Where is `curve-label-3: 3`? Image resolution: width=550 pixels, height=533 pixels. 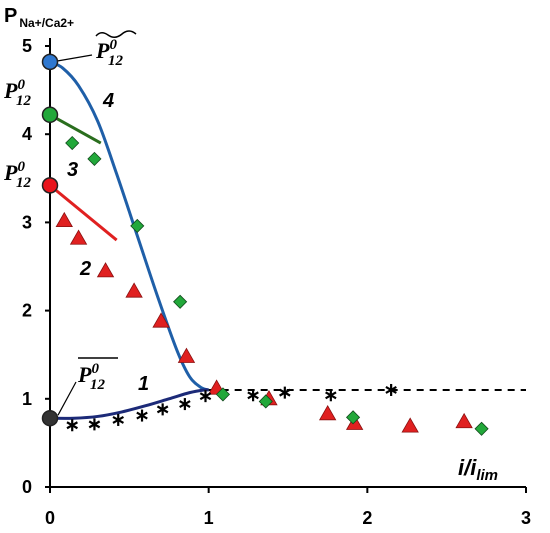 curve-label-3: 3 is located at coordinates (72, 170).